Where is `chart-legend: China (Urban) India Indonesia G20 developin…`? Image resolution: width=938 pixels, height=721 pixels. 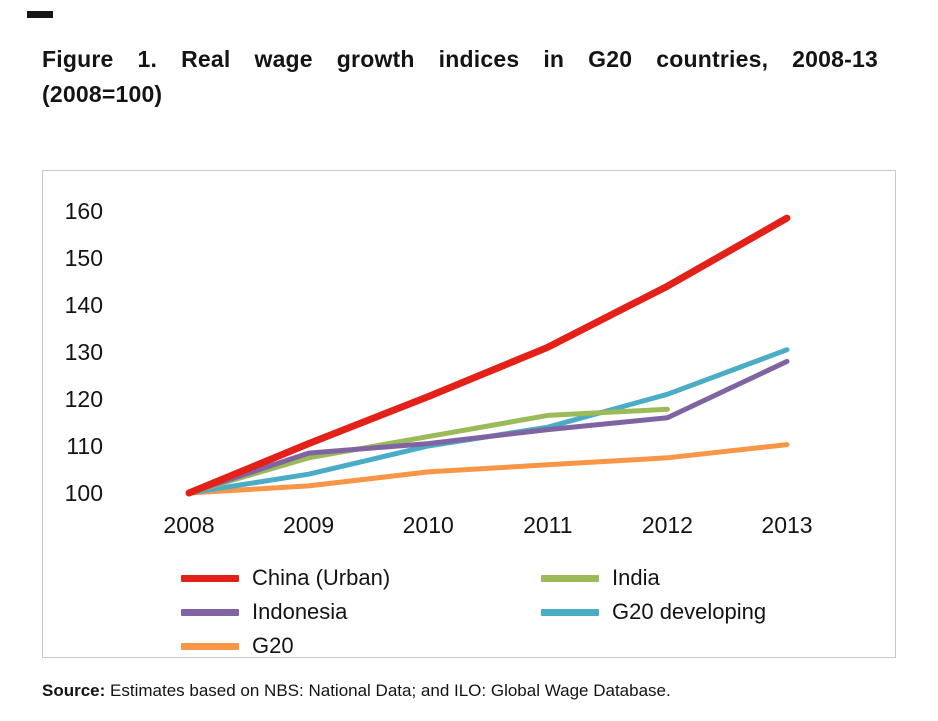
chart-legend: China (Urban) India Indonesia G20 developin… is located at coordinates (473, 612).